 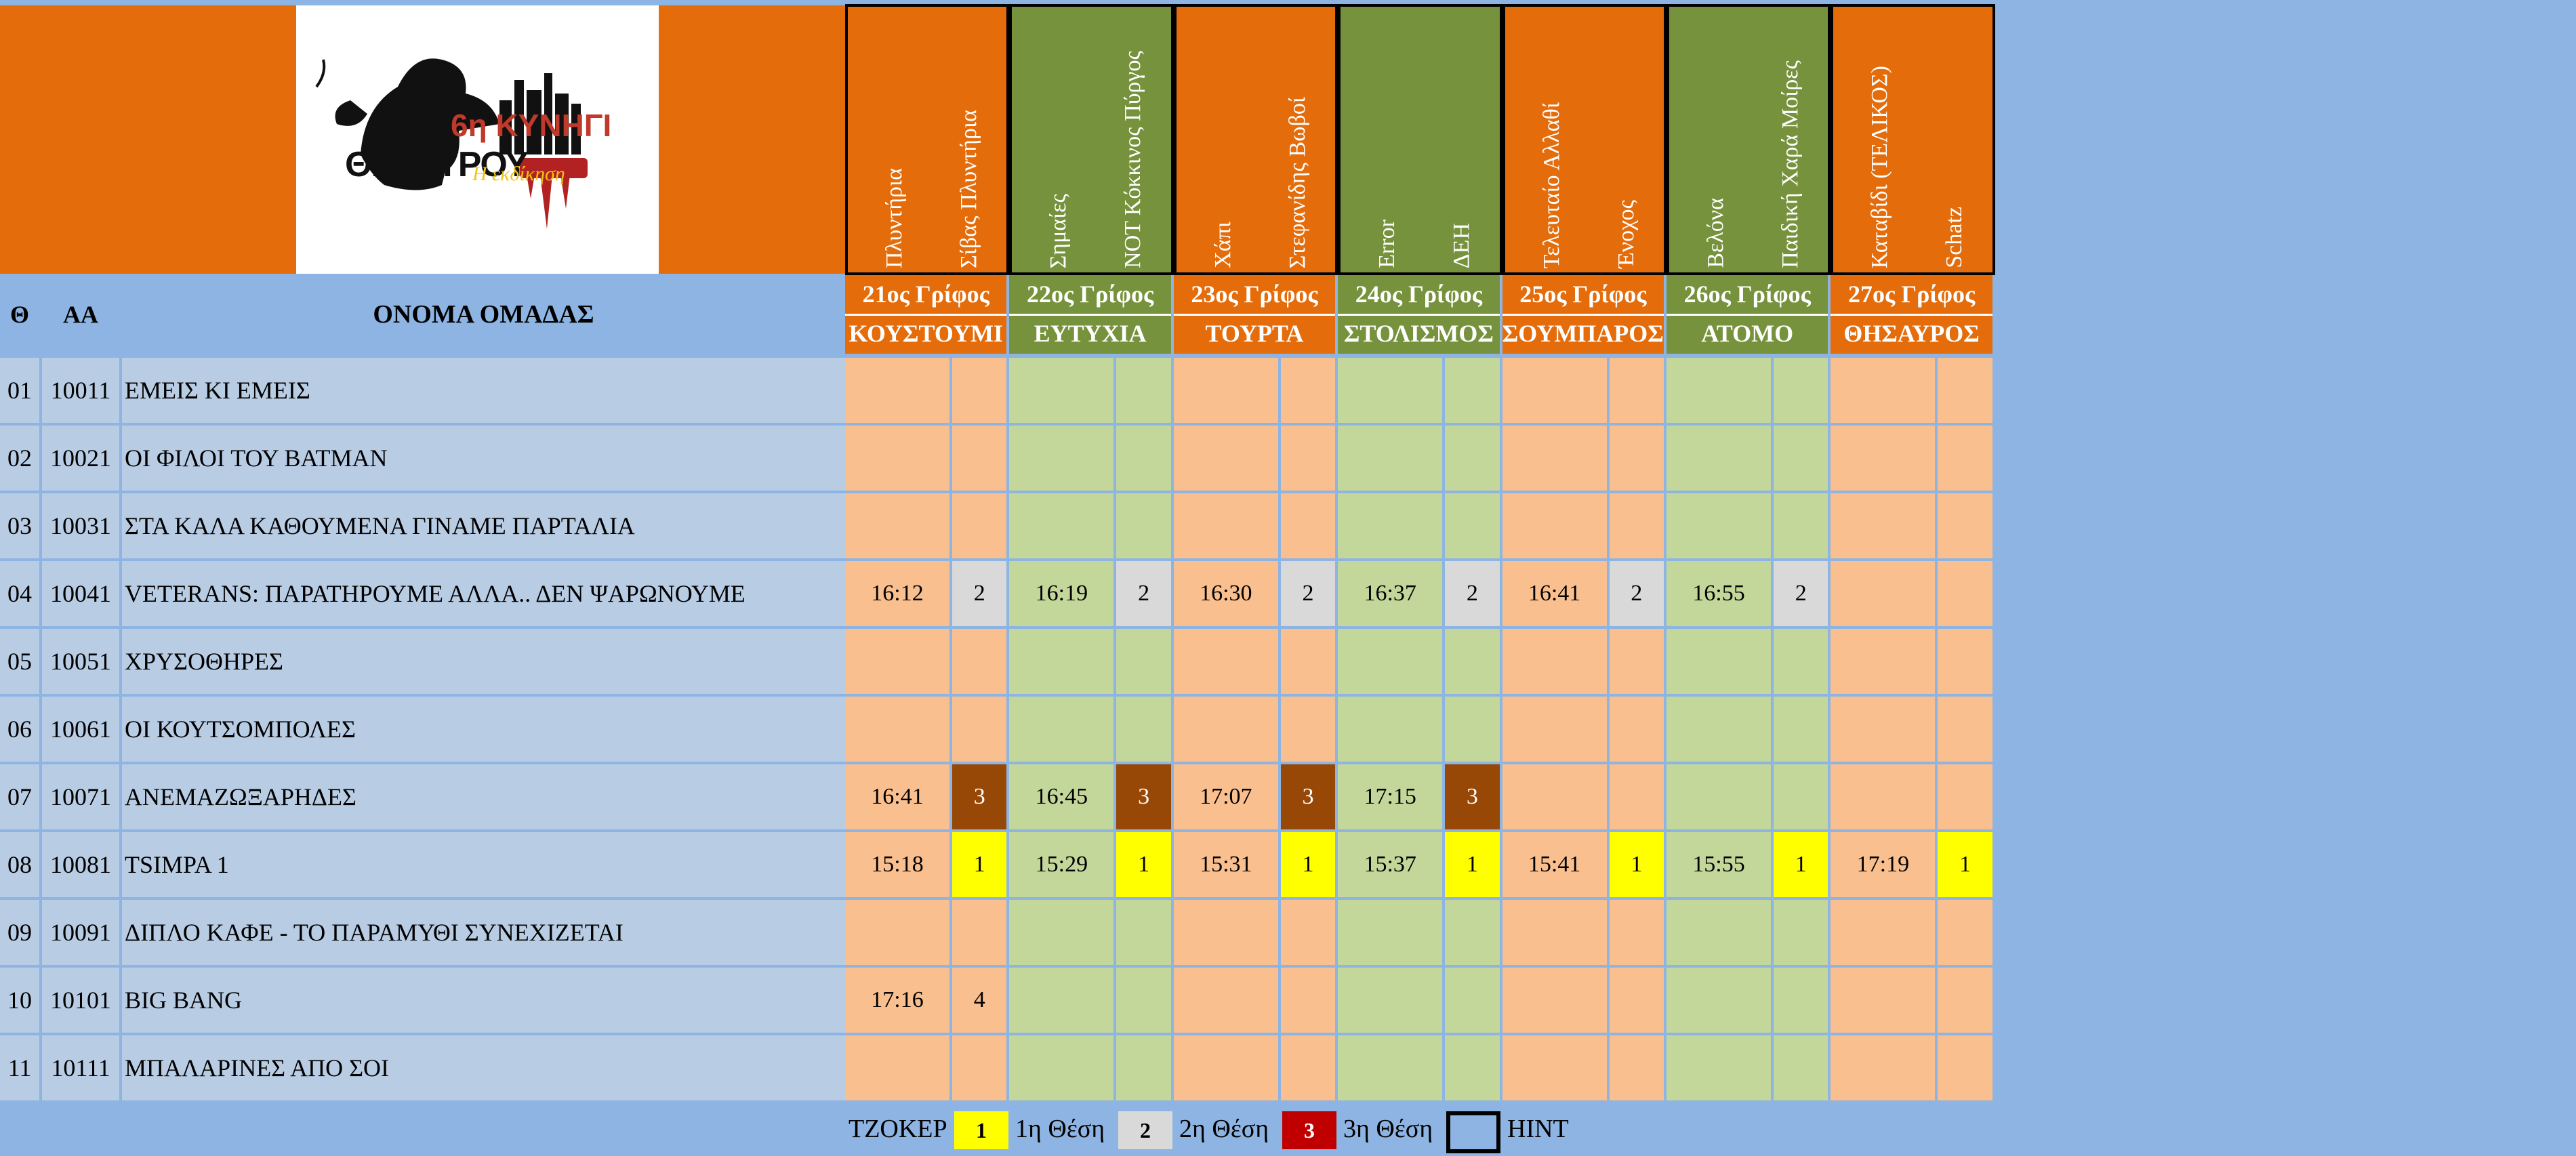 What do you see at coordinates (1390, 797) in the screenshot?
I see `time-cell: 17:15` at bounding box center [1390, 797].